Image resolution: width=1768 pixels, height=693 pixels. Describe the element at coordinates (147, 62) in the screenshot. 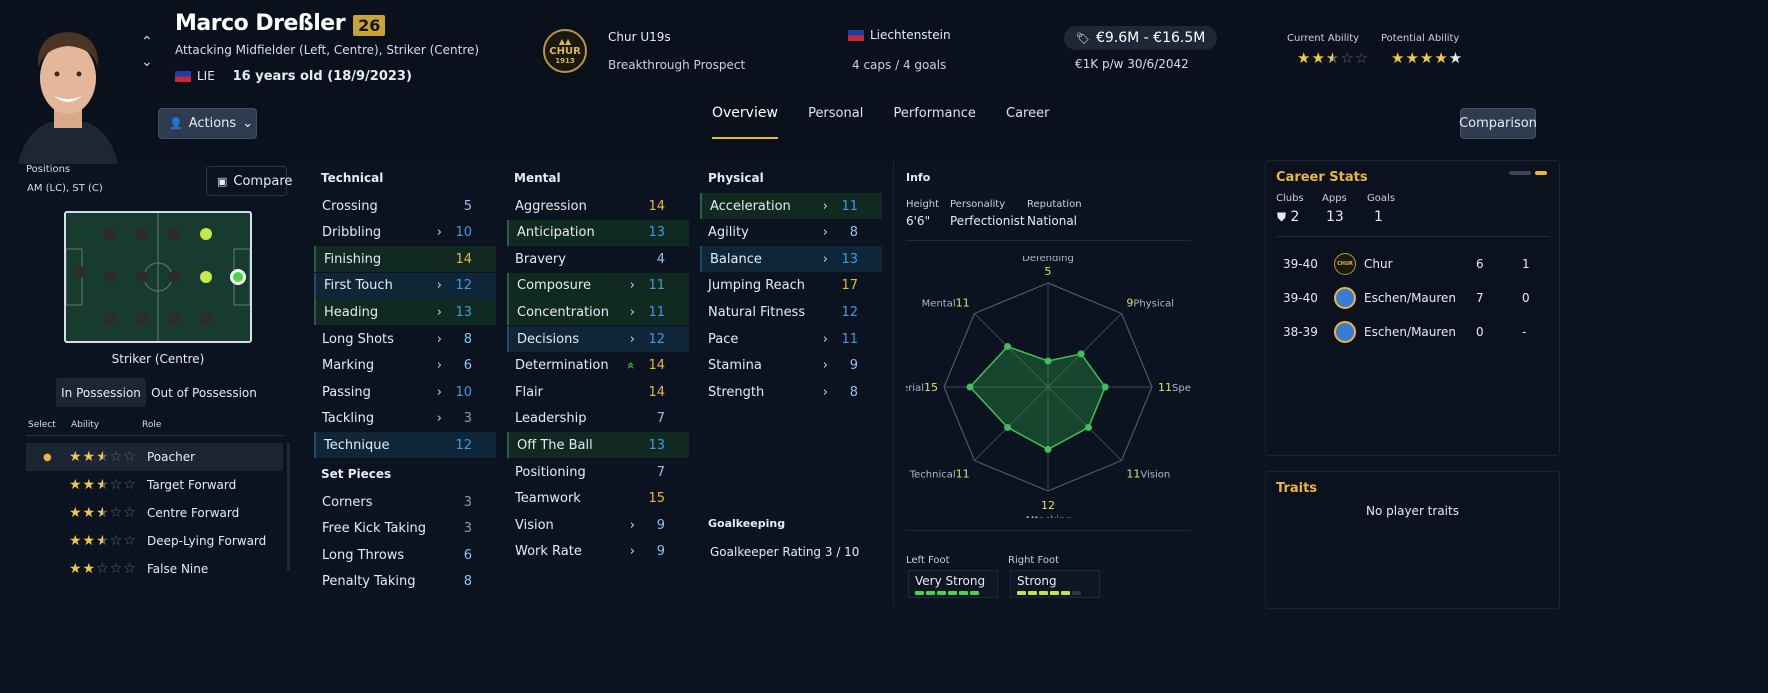

I see `chevron-down-icon: ⌄` at that location.